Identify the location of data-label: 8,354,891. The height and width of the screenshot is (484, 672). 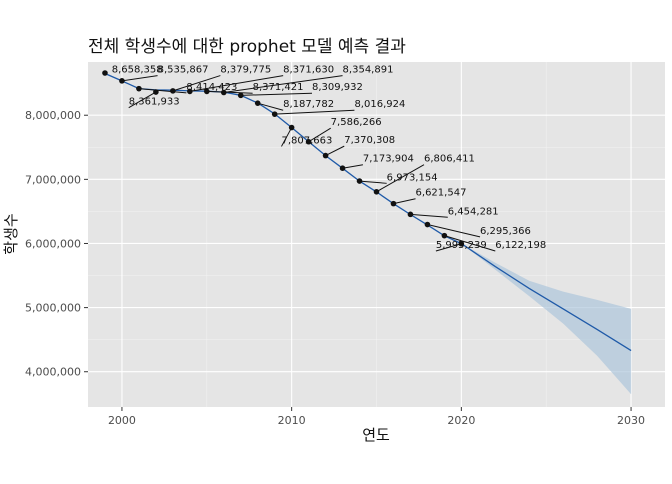
(368, 70).